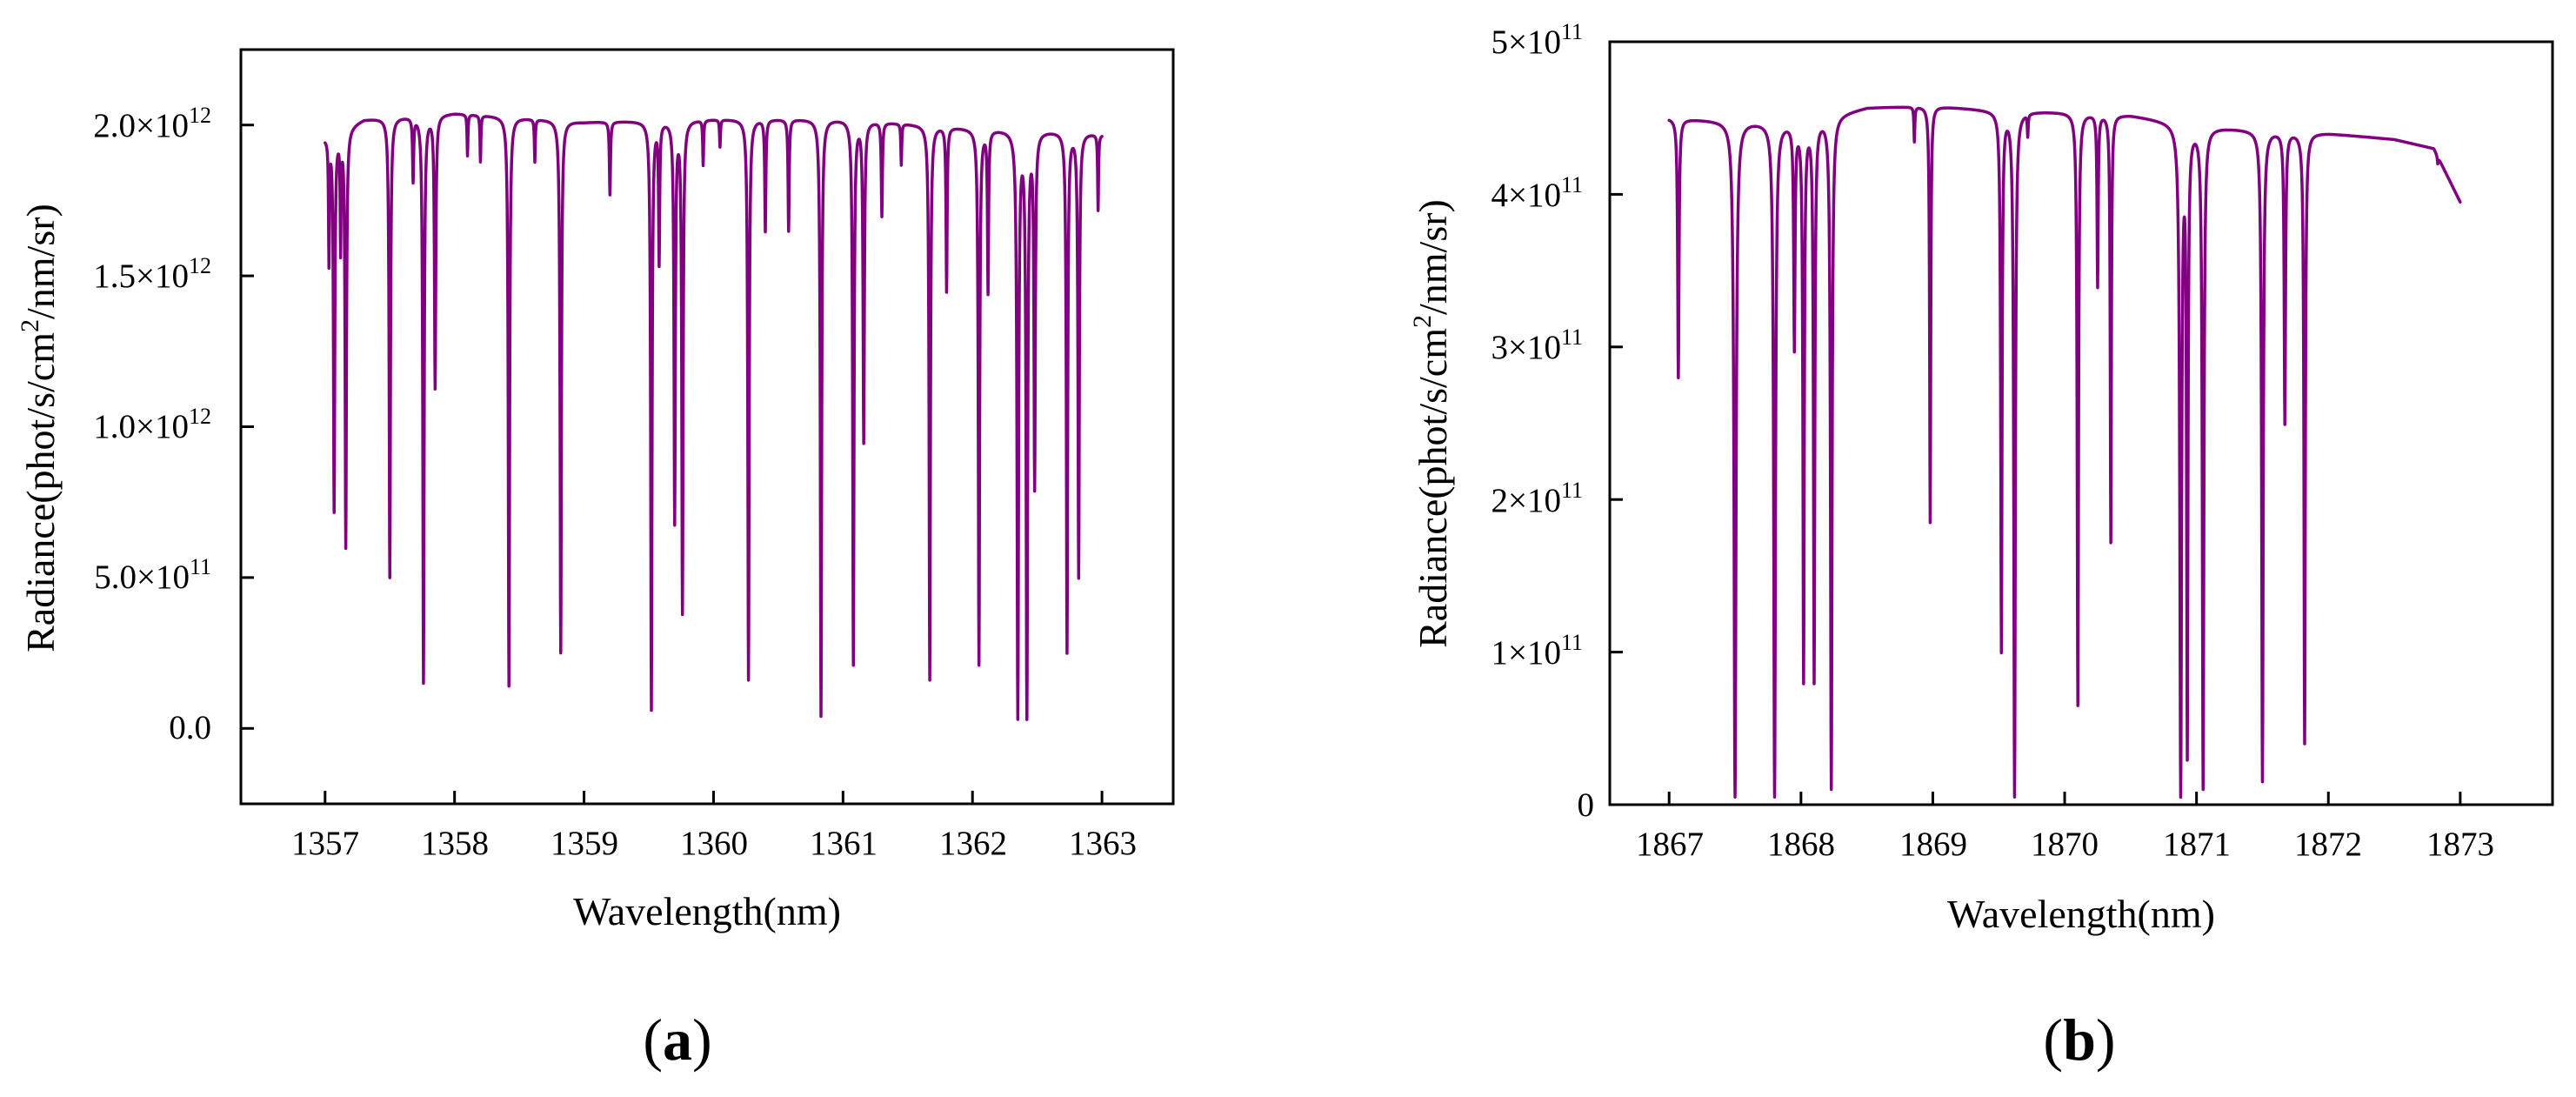 The width and height of the screenshot is (2576, 1097). I want to click on y-axis-title-b: Radiance(phot/s/cm2/nm/sr), so click(1431, 424).